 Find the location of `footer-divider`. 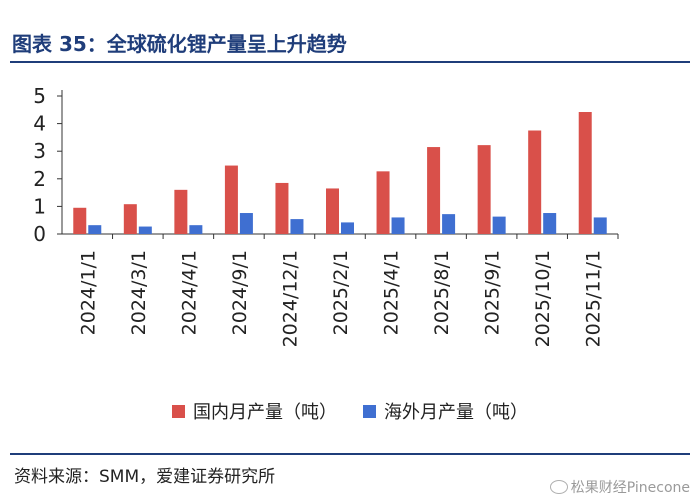

footer-divider is located at coordinates (350, 454).